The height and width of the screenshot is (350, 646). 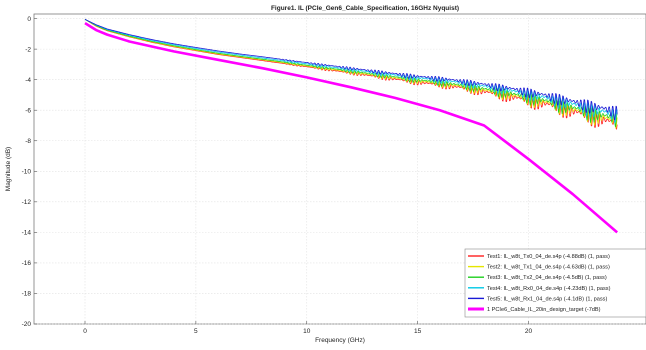 What do you see at coordinates (27, 294) in the screenshot?
I see `y-tick-label: -18` at bounding box center [27, 294].